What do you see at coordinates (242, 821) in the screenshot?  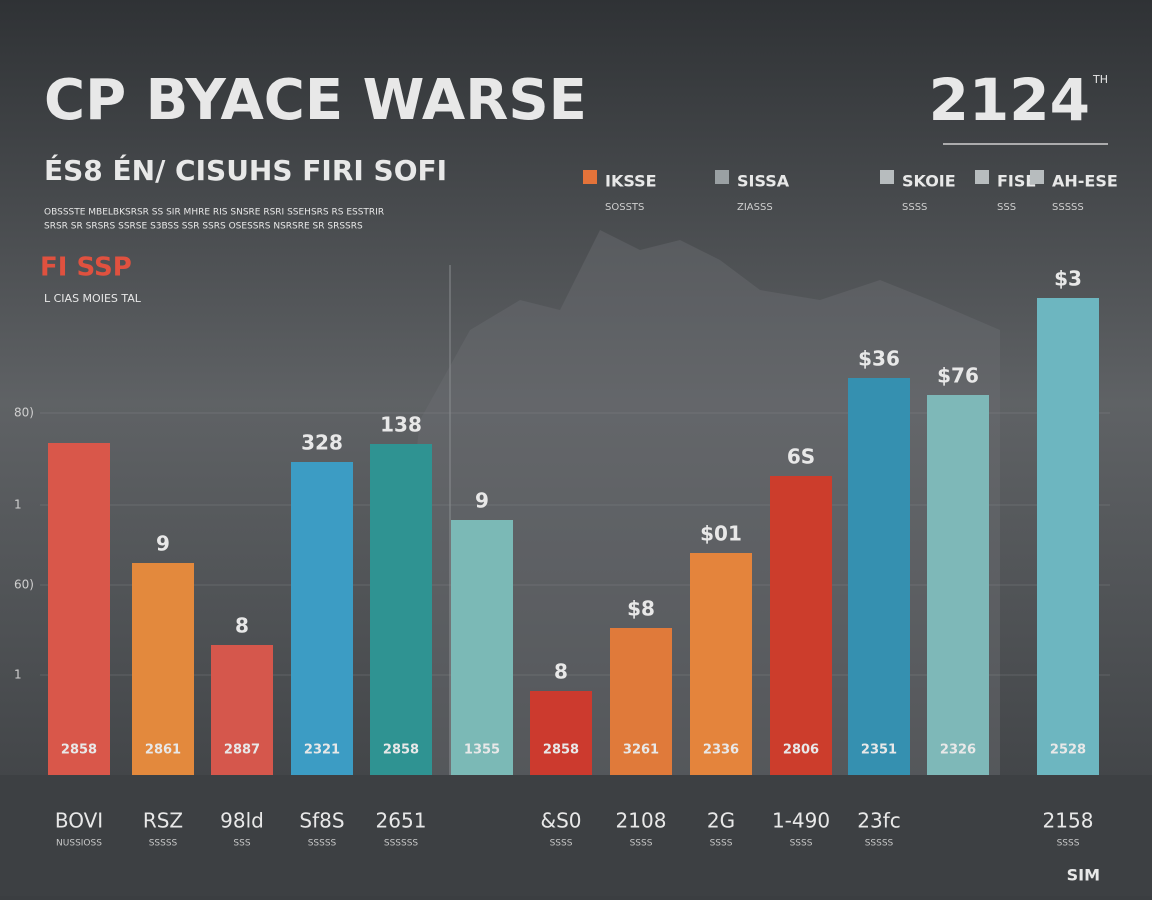 I see `x-tick-label: 98ld` at bounding box center [242, 821].